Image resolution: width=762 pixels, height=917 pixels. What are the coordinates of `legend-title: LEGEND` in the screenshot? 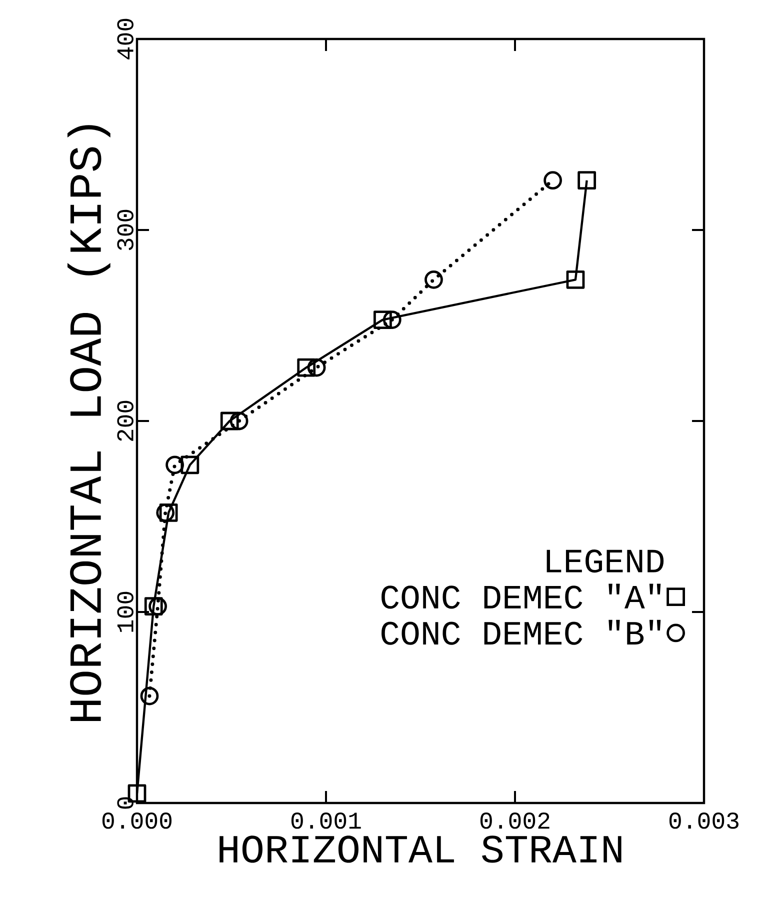 It's located at (605, 561).